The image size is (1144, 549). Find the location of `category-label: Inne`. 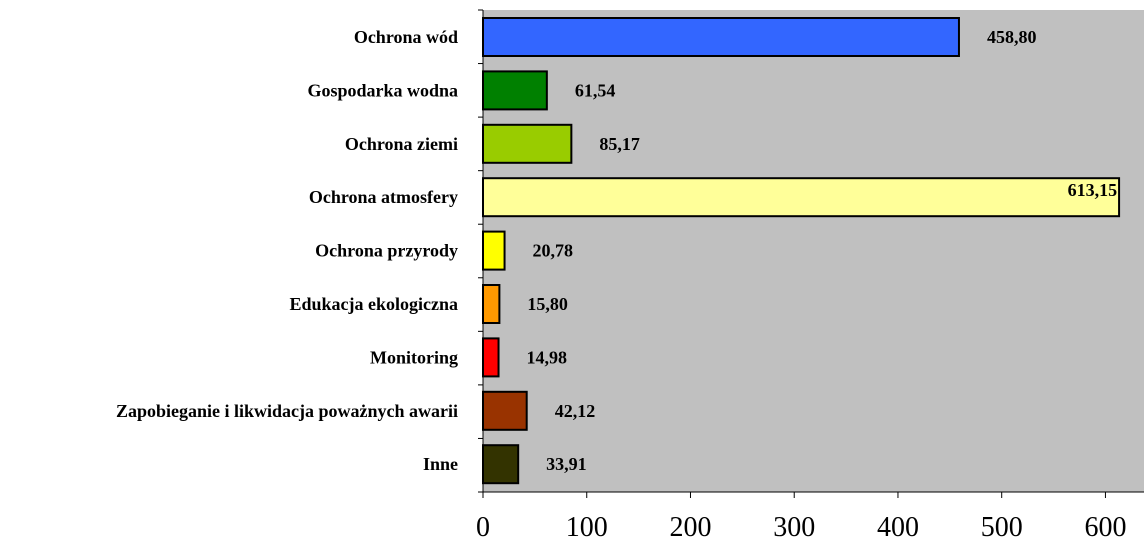

category-label: Inne is located at coordinates (440, 464).